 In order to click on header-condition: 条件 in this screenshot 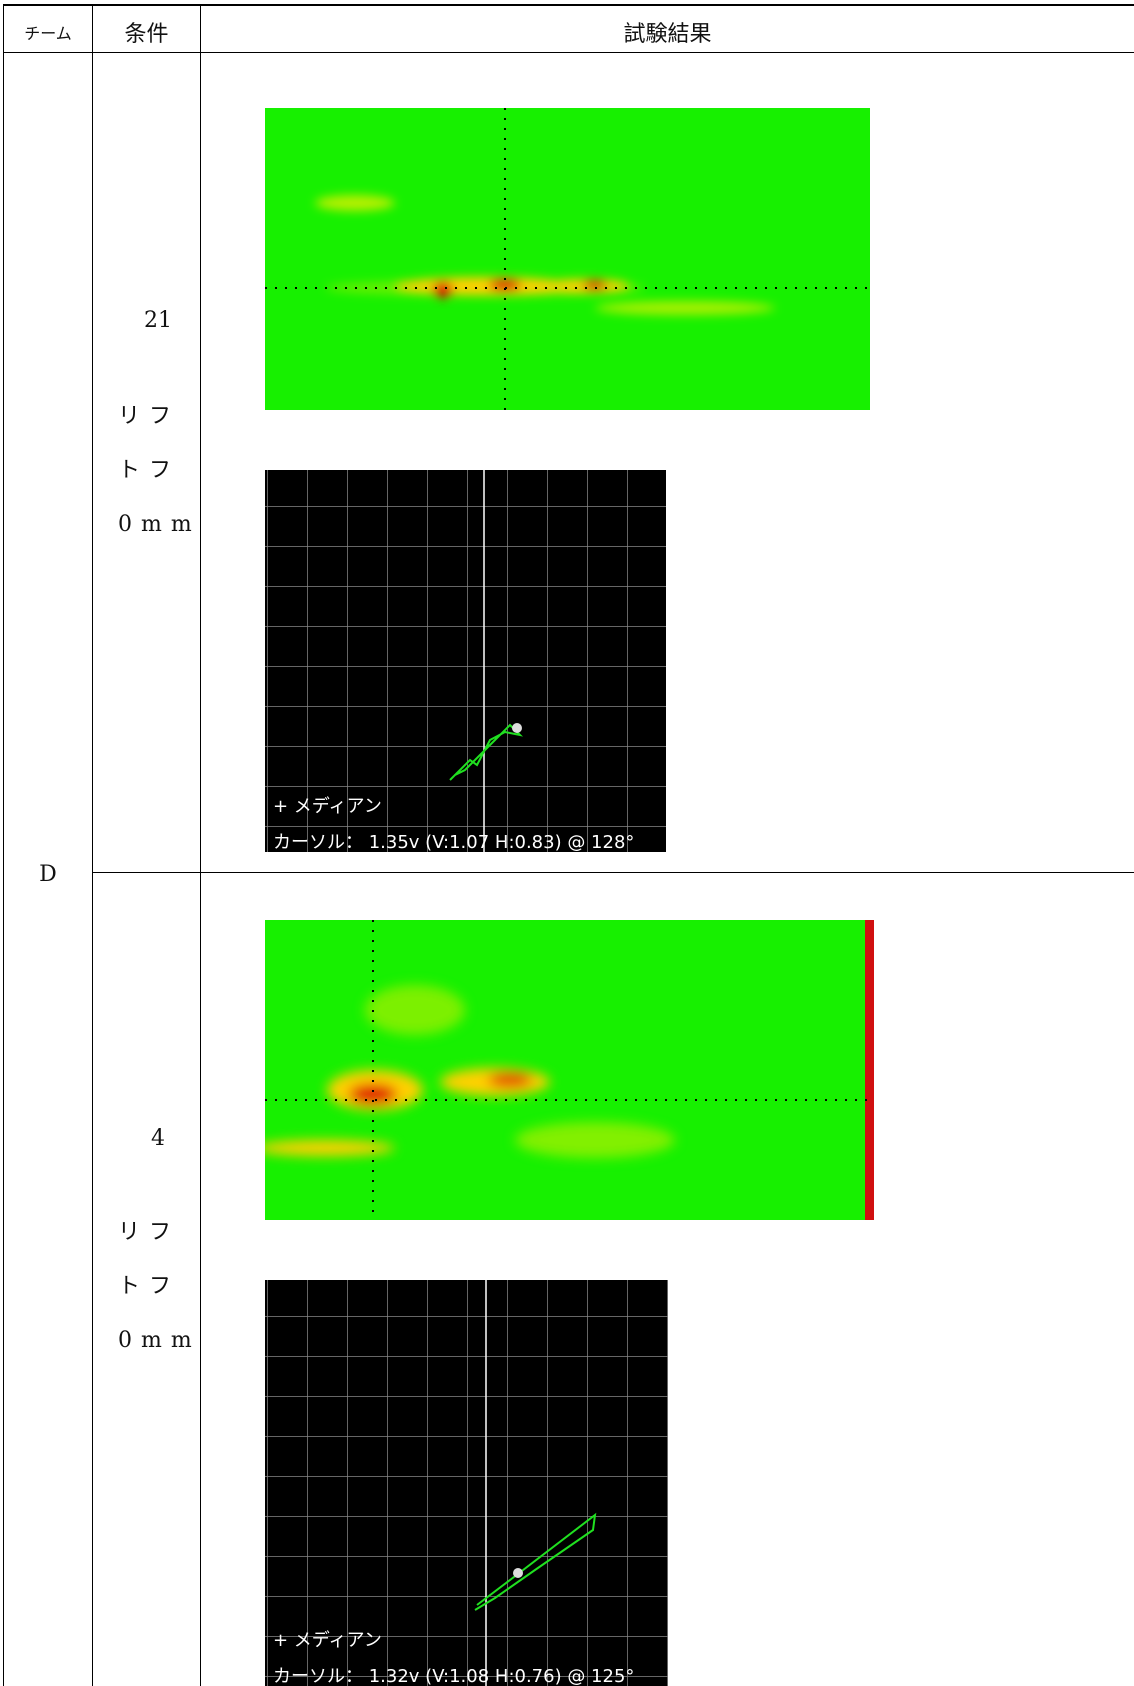, I will do `click(146, 34)`.